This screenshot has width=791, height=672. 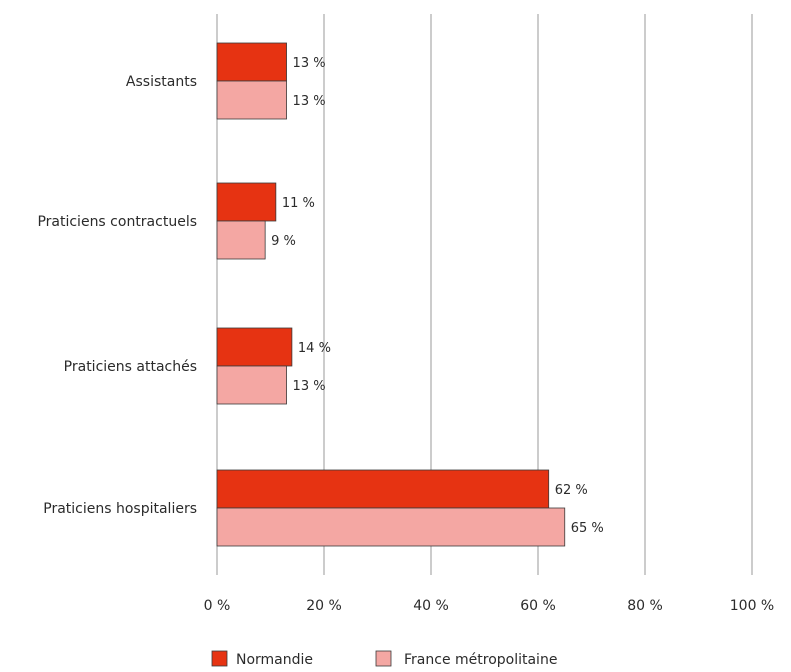 I want to click on value-label: 14 %, so click(x=314, y=348).